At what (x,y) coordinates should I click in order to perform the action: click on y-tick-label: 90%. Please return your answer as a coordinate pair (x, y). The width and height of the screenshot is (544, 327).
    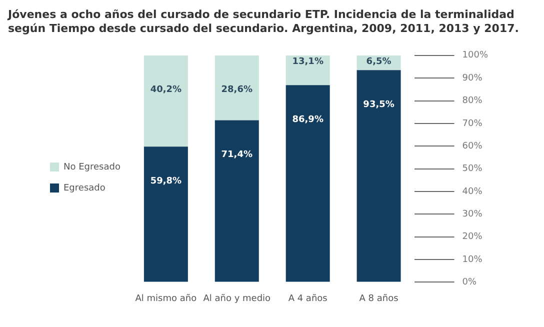
    Looking at the image, I should click on (472, 78).